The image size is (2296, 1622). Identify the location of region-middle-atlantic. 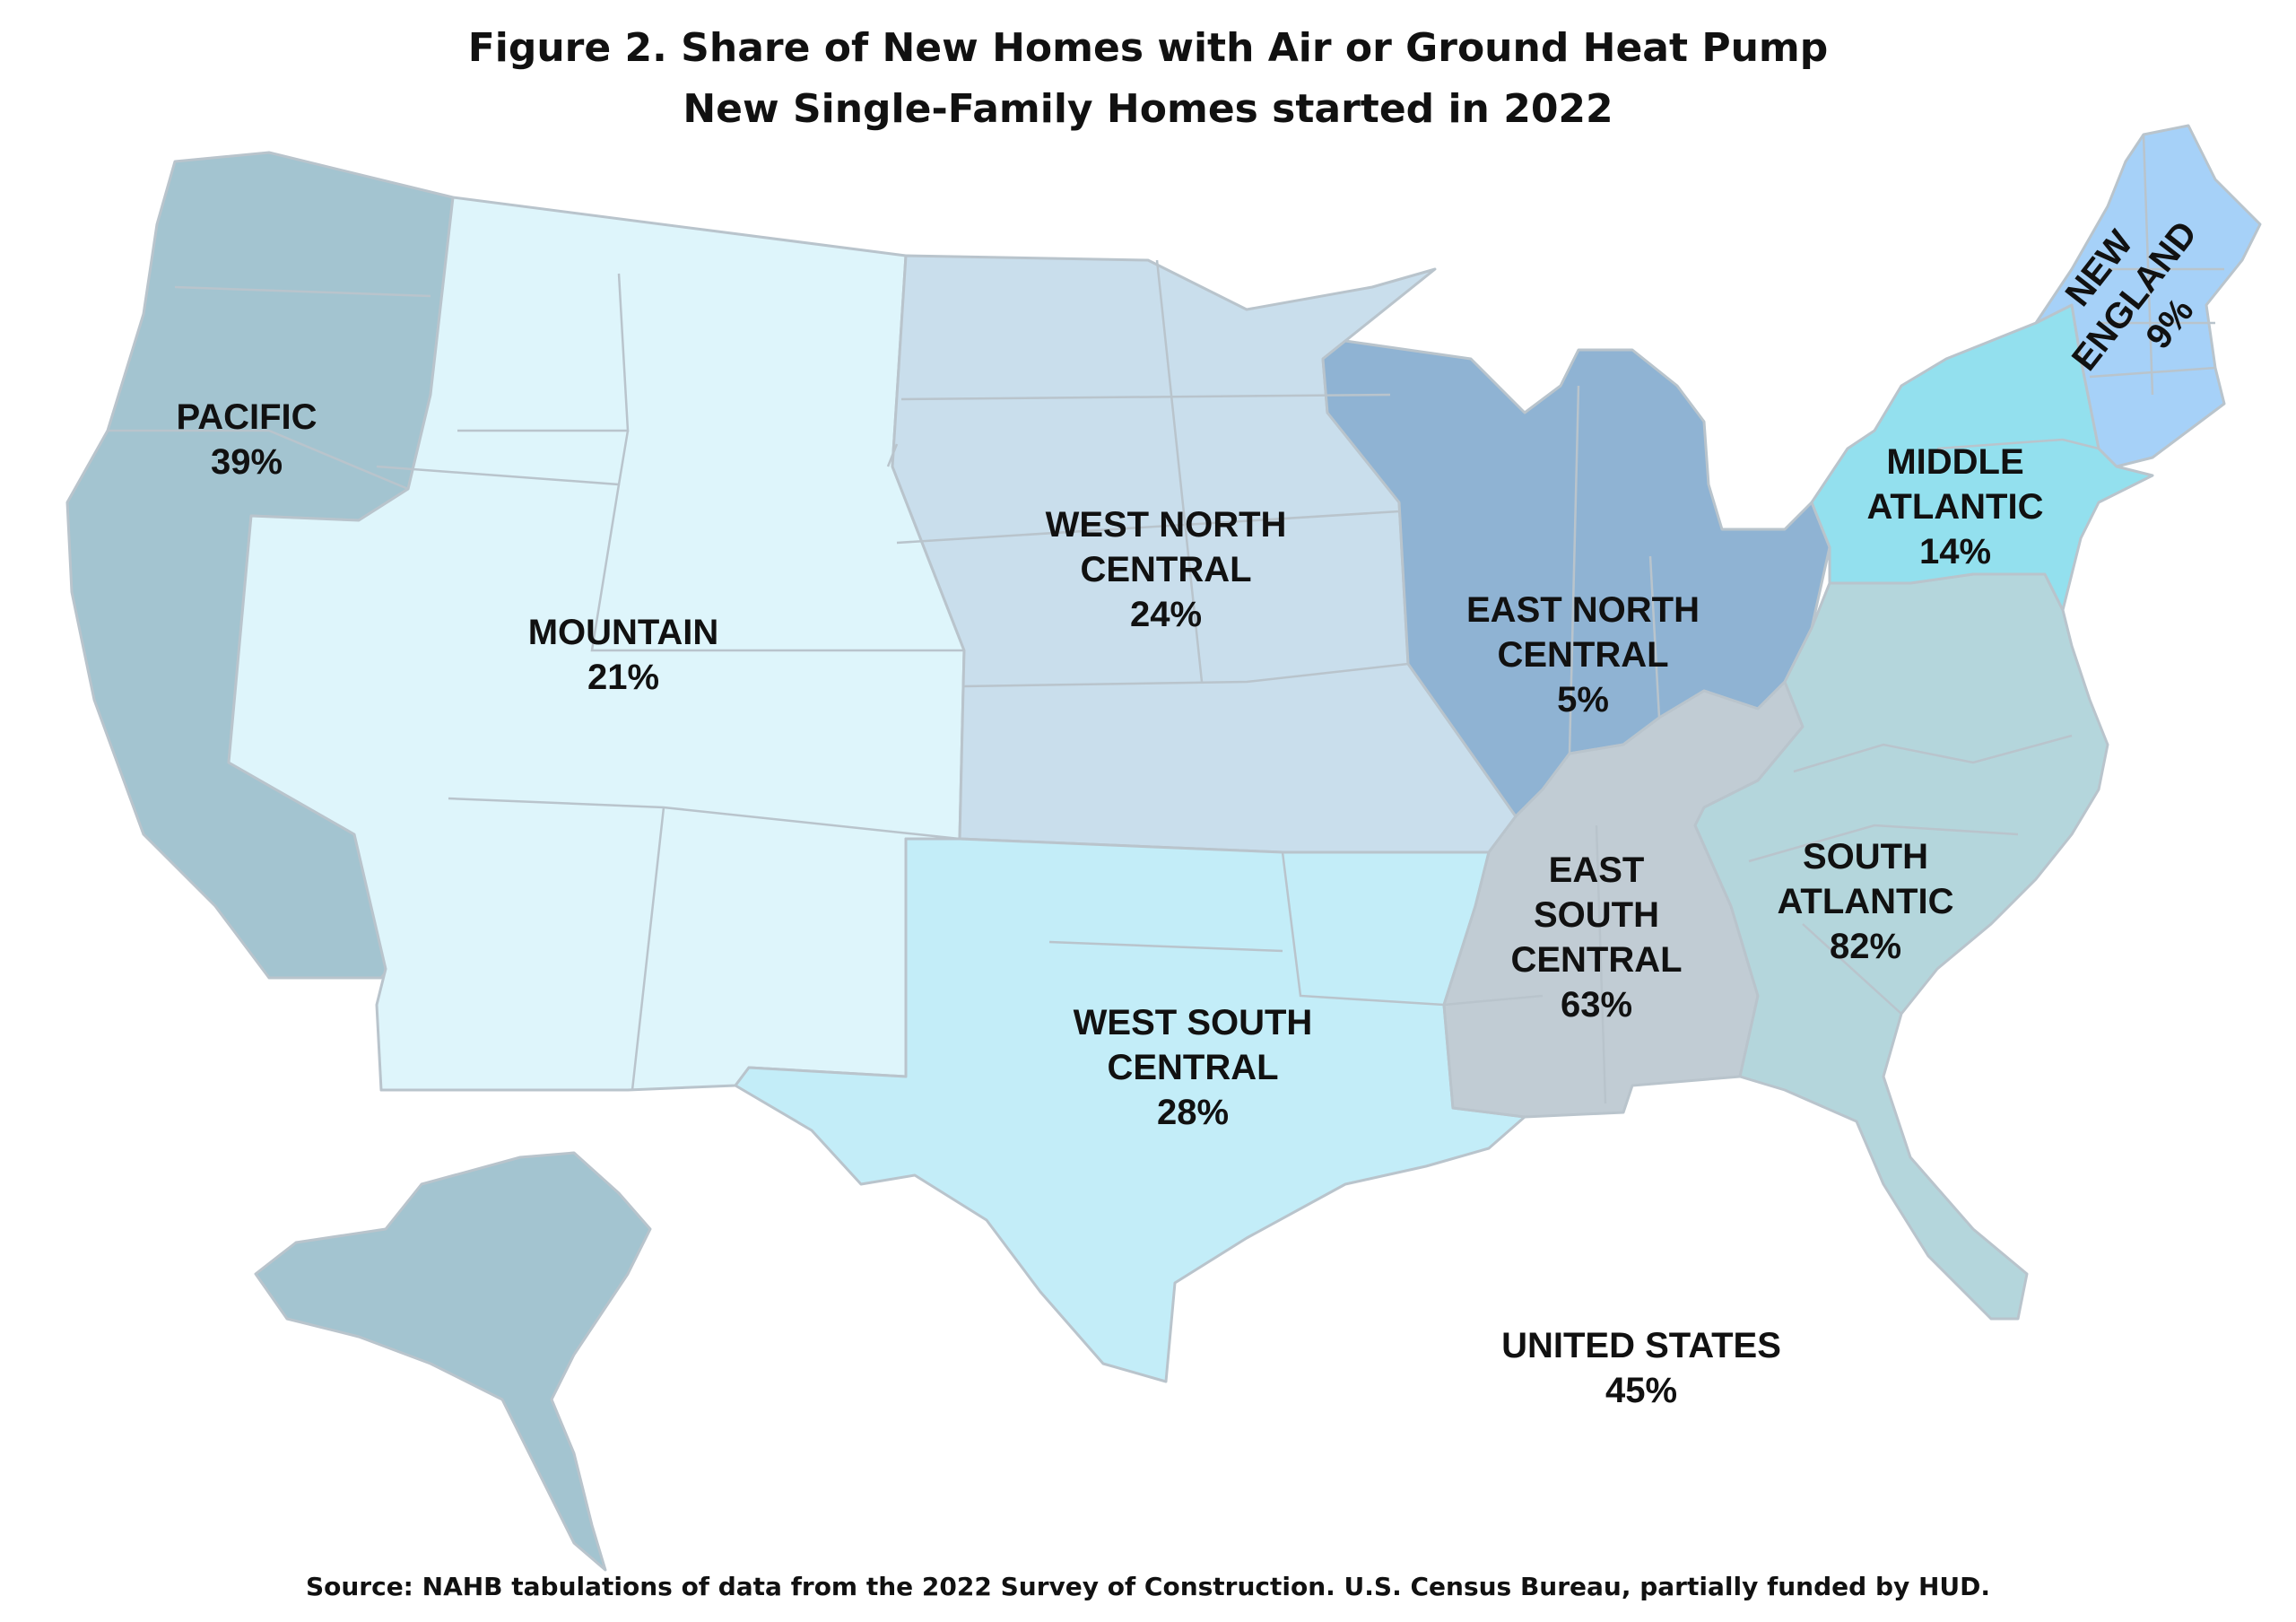
(1982, 458).